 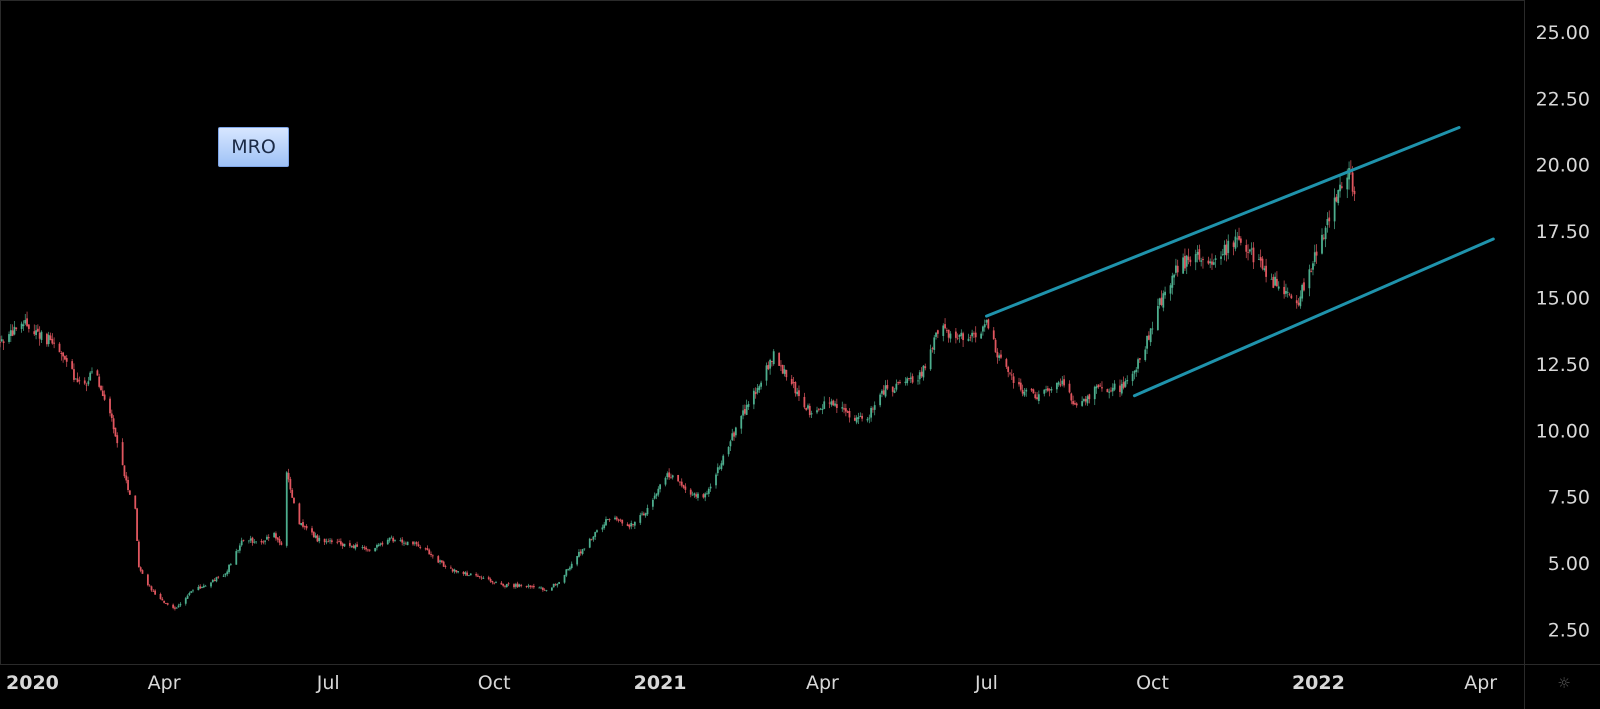 I want to click on settings-icon: ☼, so click(x=1564, y=683).